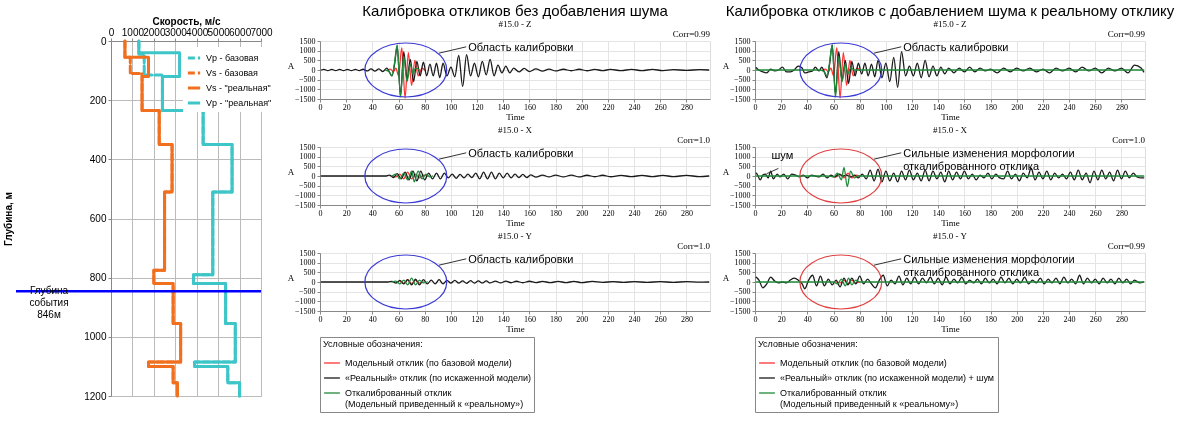 The image size is (1201, 422). I want to click on y-tick-label: 400, so click(98, 159).